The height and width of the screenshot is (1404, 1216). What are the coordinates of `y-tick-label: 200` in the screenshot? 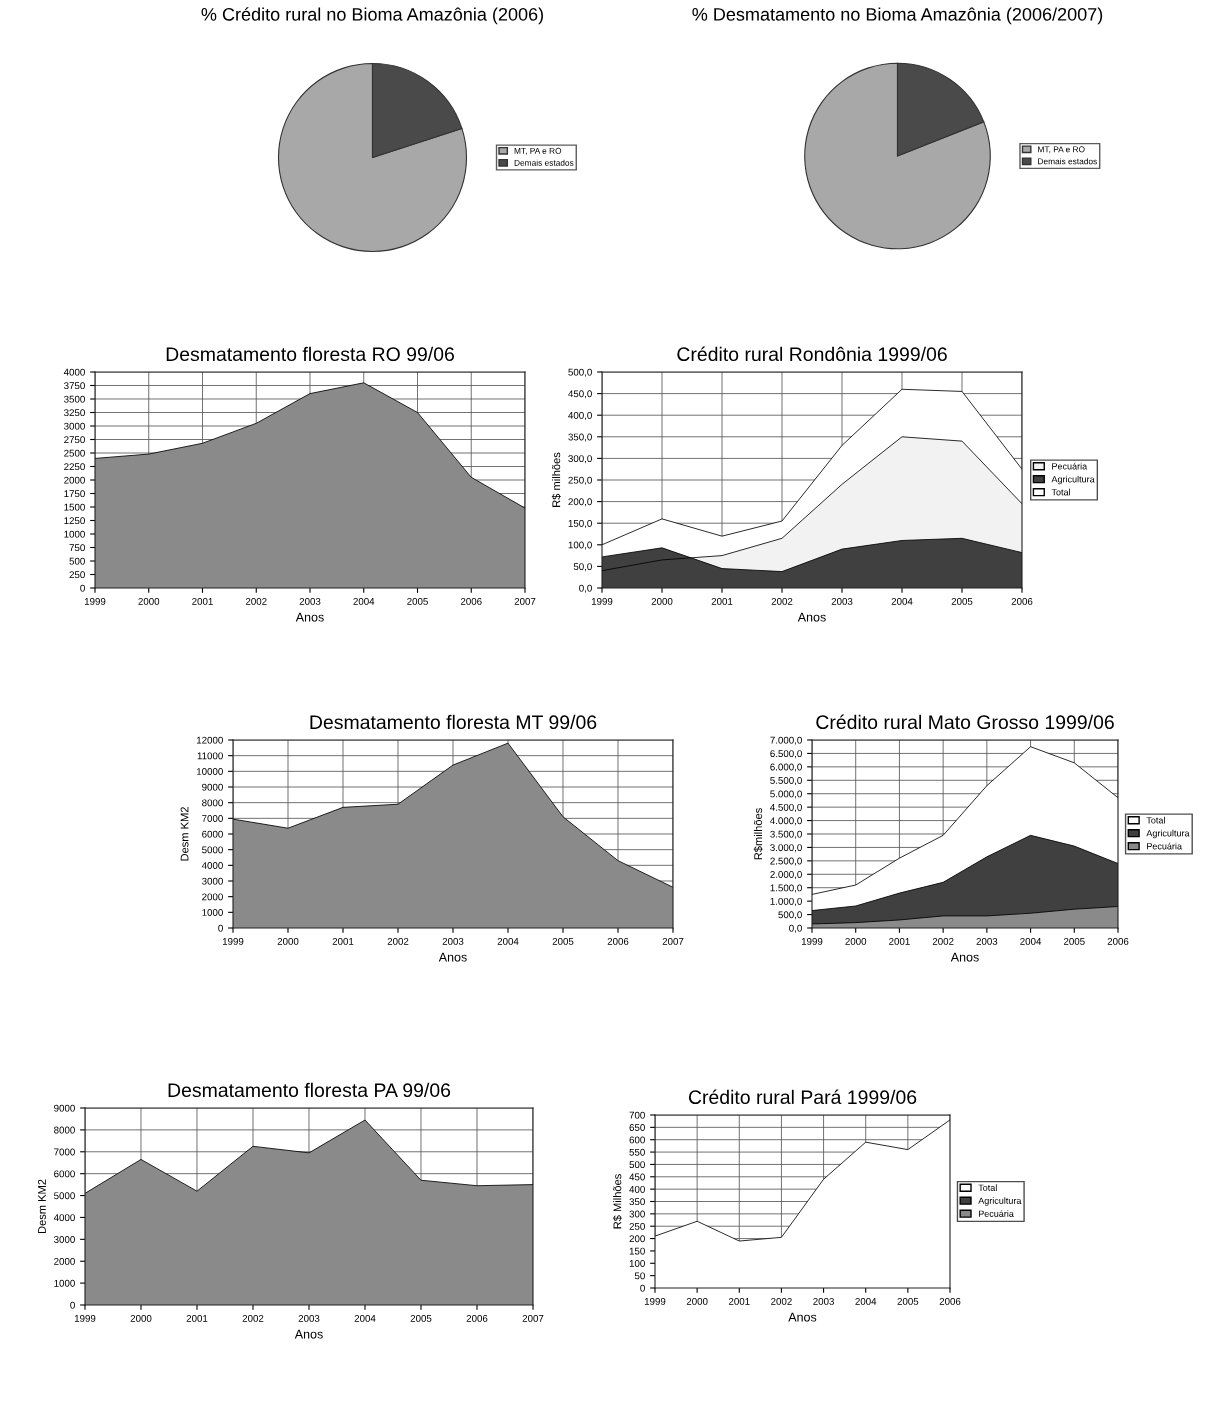 It's located at (637, 1239).